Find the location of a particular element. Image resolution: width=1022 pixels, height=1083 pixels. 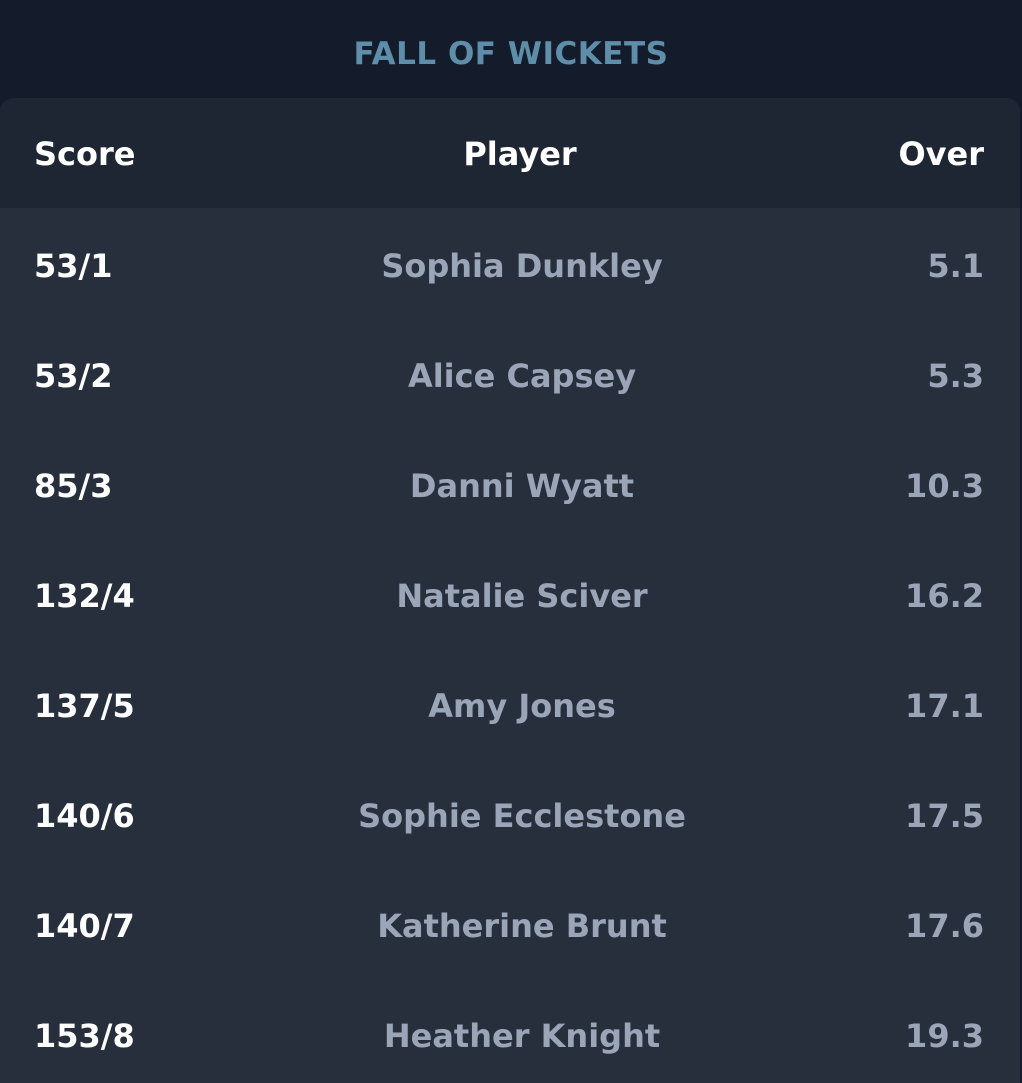

player-name: Sophie Ecclestone is located at coordinates (522, 816).